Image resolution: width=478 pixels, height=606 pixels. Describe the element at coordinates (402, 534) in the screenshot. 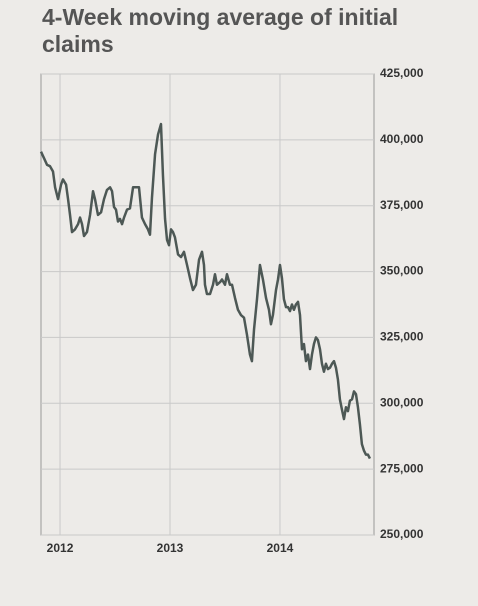

I see `y-tick-label: 250,000` at that location.